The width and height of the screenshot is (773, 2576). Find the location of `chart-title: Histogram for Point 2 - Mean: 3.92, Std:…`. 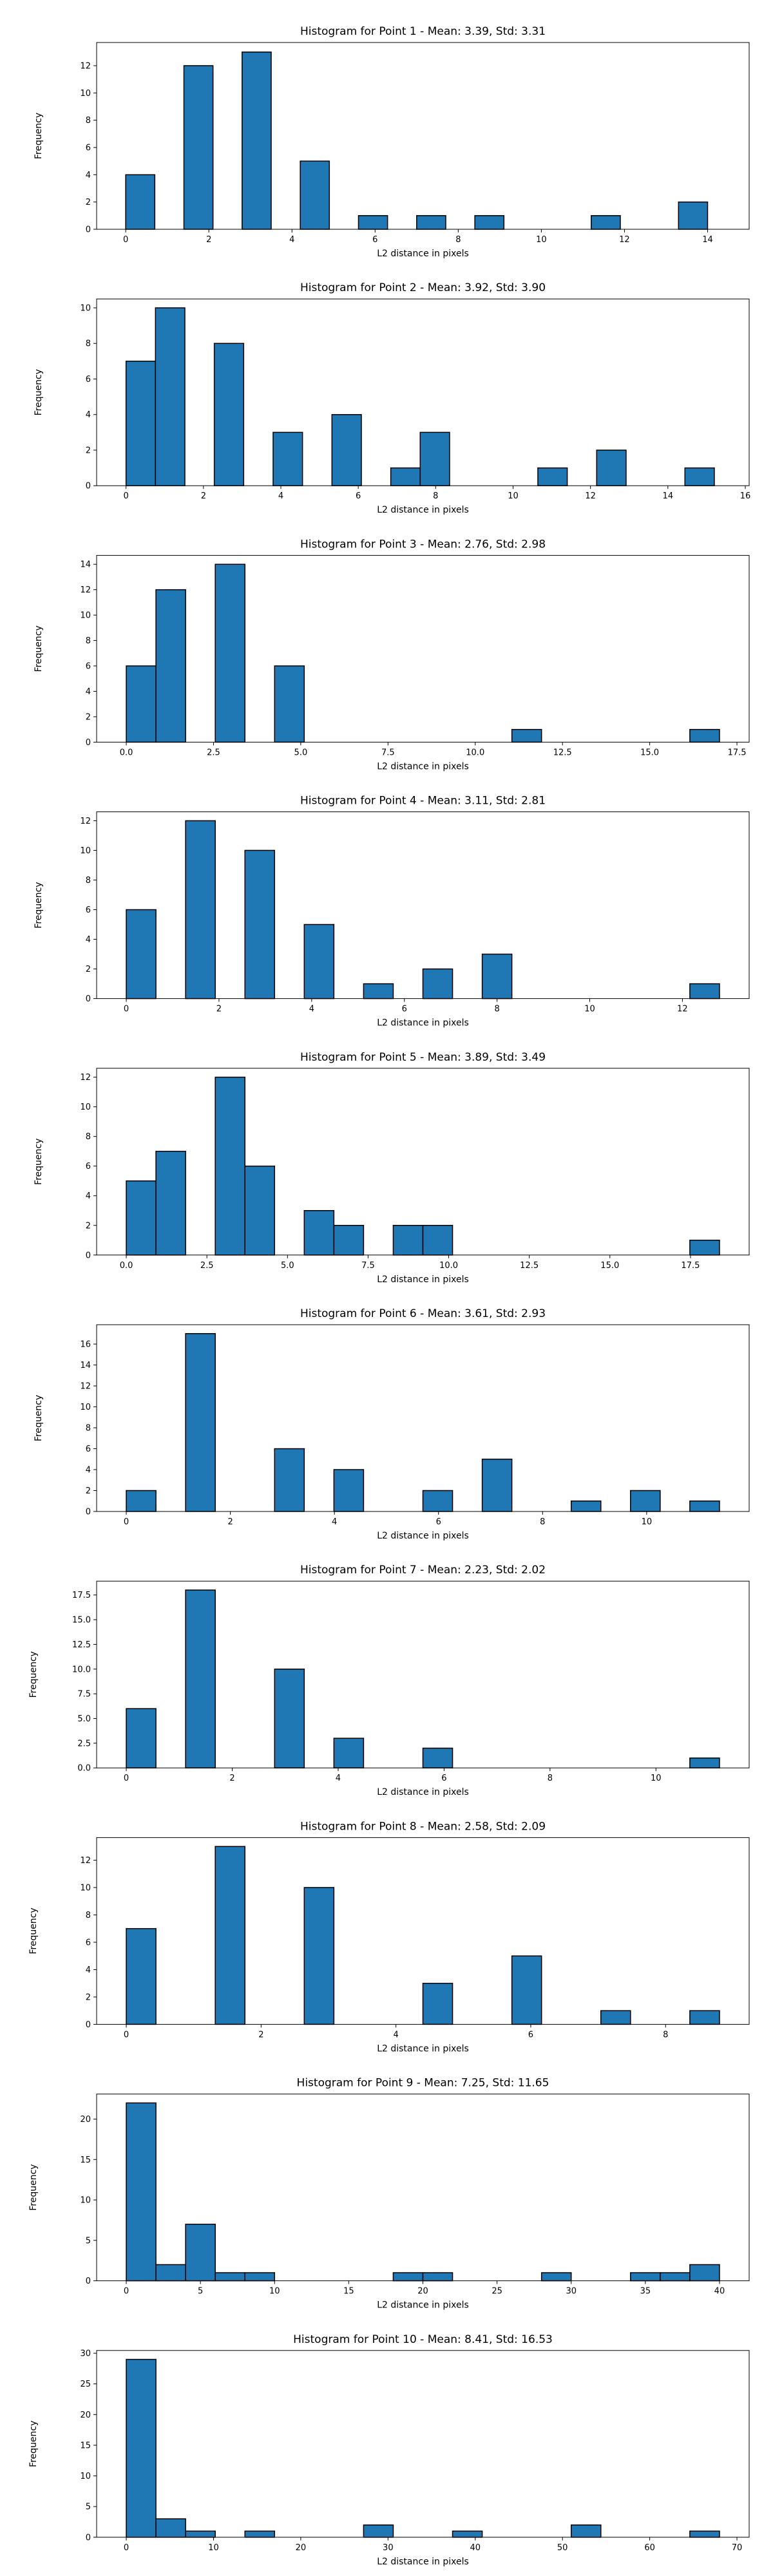

chart-title: Histogram for Point 2 - Mean: 3.92, Std:… is located at coordinates (423, 287).